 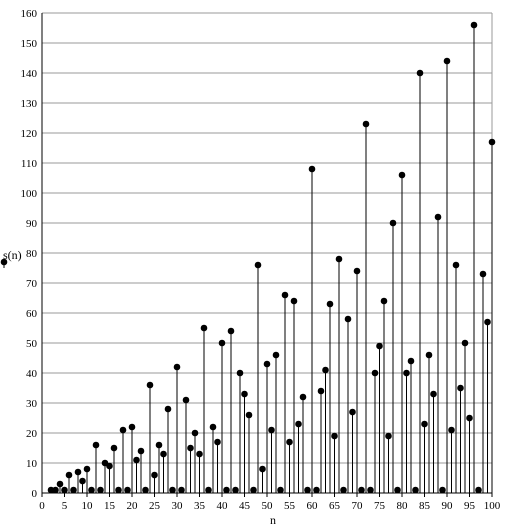 I want to click on y-tick-label: 160, so click(x=29, y=14).